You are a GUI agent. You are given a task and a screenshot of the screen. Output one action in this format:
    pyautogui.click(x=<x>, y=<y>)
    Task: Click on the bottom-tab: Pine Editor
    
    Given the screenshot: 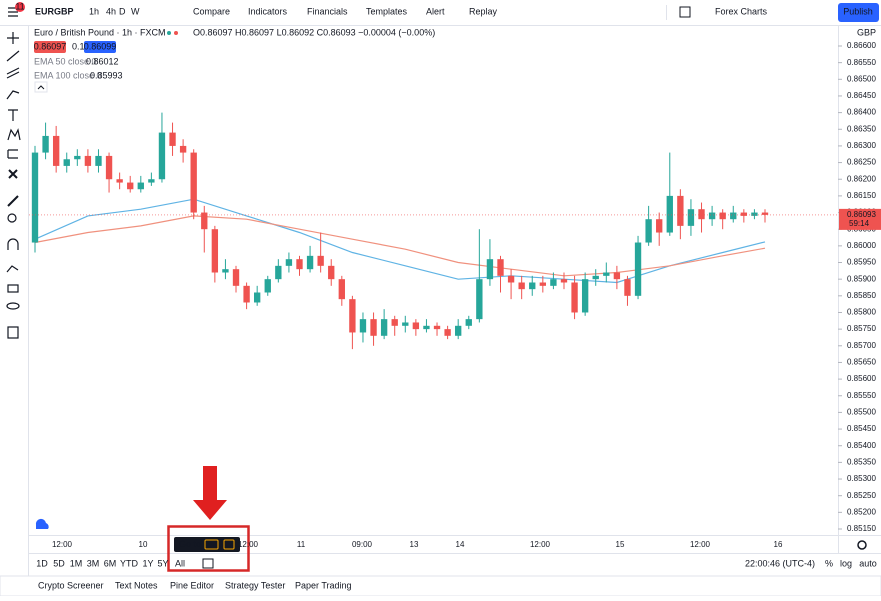 What is the action you would take?
    pyautogui.click(x=192, y=585)
    